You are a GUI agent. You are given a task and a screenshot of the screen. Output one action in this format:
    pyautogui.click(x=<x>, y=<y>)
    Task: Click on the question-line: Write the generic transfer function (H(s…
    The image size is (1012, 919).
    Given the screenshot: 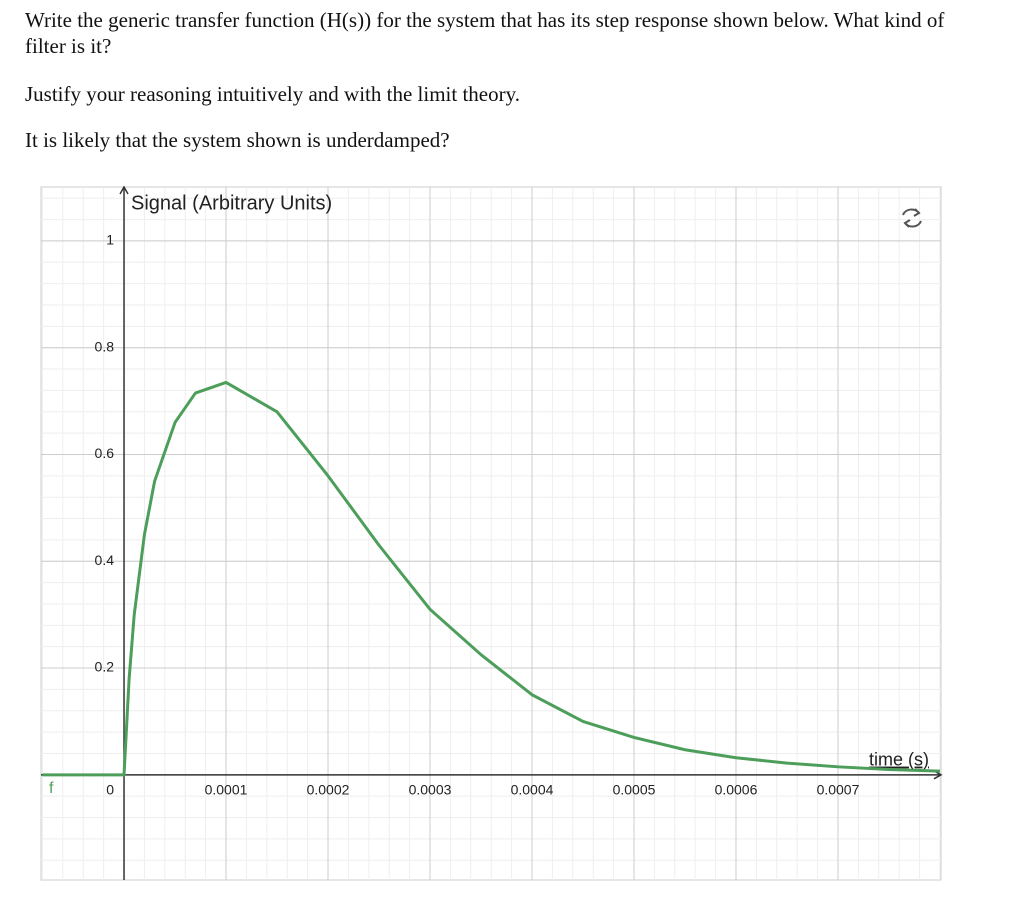 What is the action you would take?
    pyautogui.click(x=485, y=33)
    